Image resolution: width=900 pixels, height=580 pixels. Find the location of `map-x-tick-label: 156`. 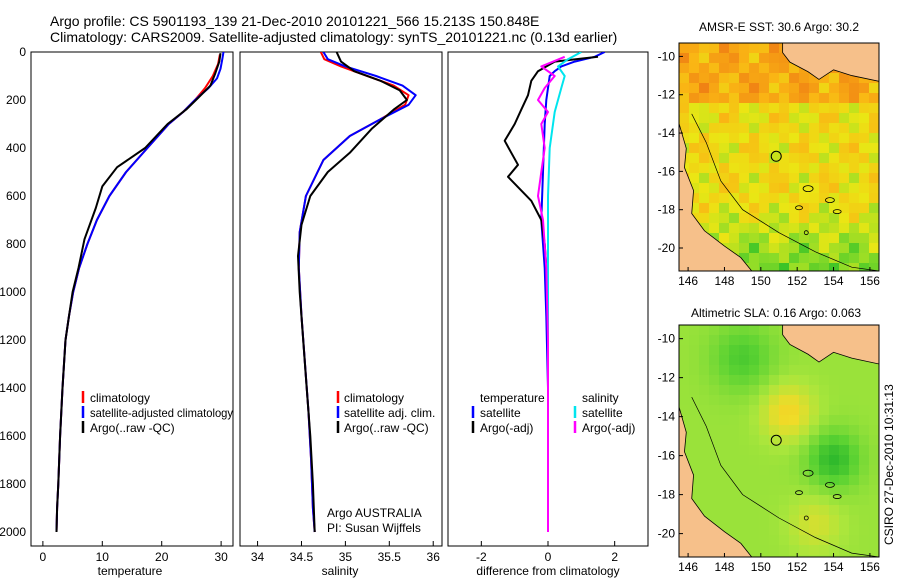

map-x-tick-label: 156 is located at coordinates (870, 281).